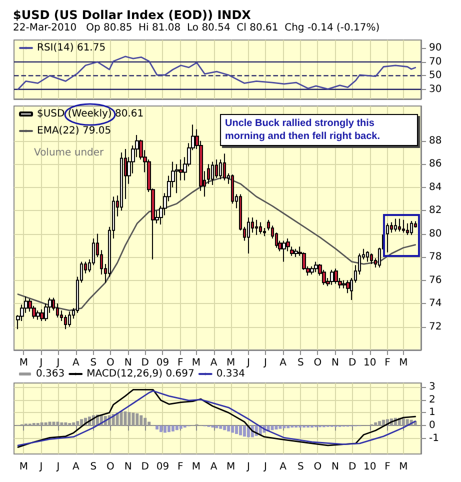 The image size is (461, 482). I want to click on y-tick-label: 84, so click(435, 187).